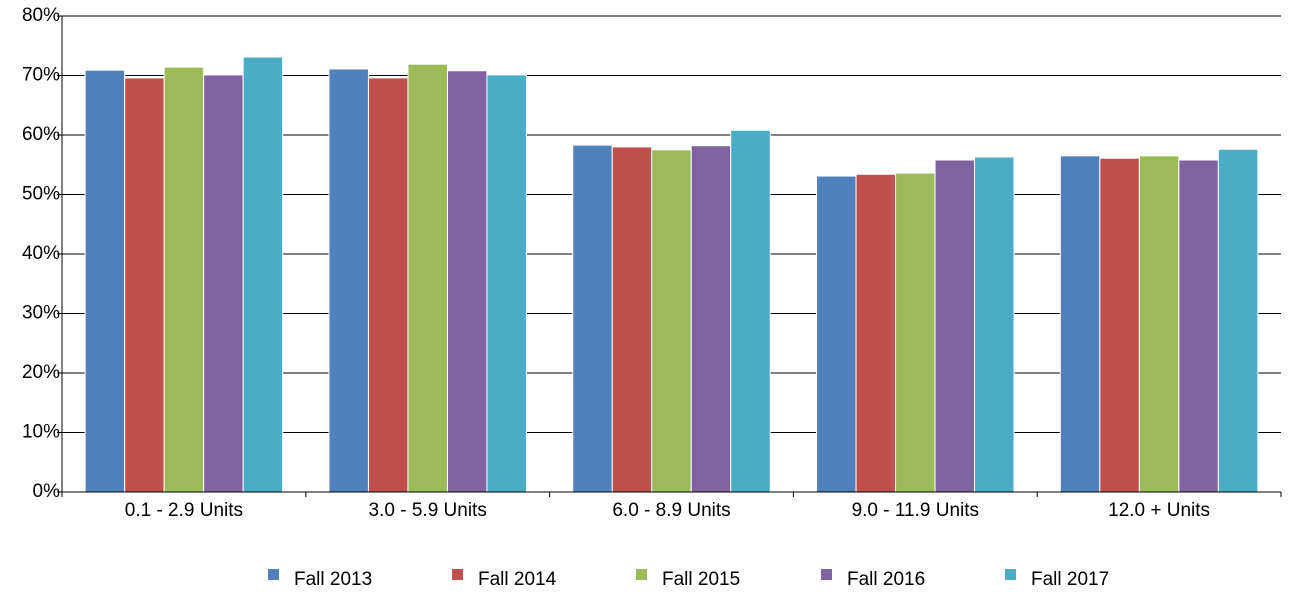 This screenshot has height=595, width=1291. Describe the element at coordinates (886, 579) in the screenshot. I see `legend-label: Fall 2016` at that location.